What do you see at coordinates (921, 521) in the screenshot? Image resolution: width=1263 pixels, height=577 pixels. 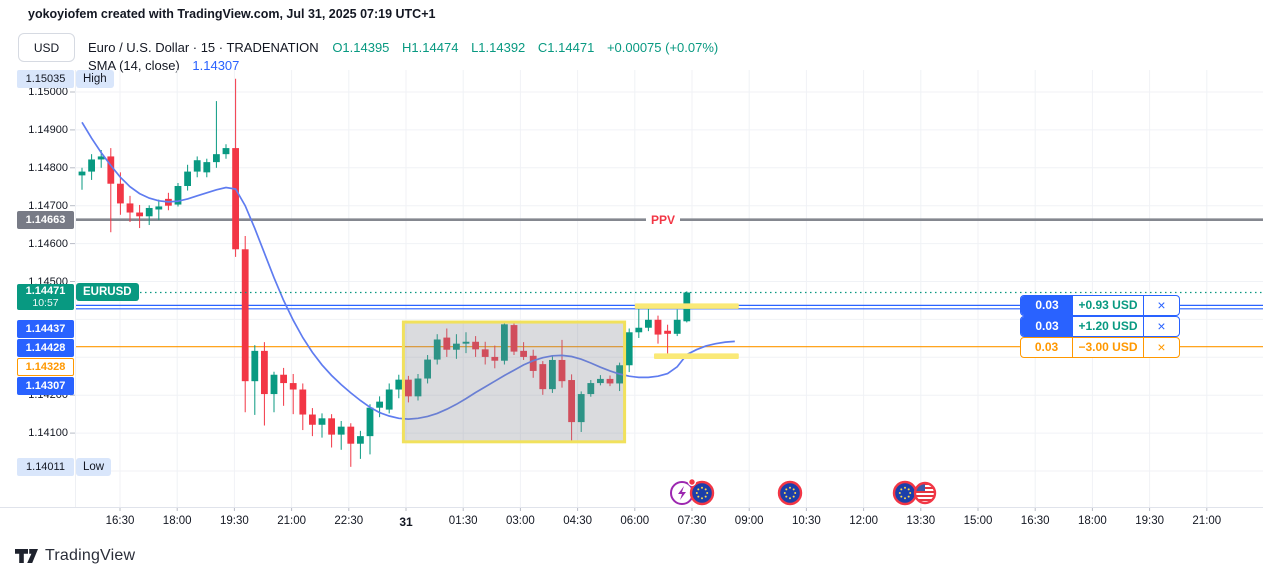 I see `time-axis-label: 13:30` at bounding box center [921, 521].